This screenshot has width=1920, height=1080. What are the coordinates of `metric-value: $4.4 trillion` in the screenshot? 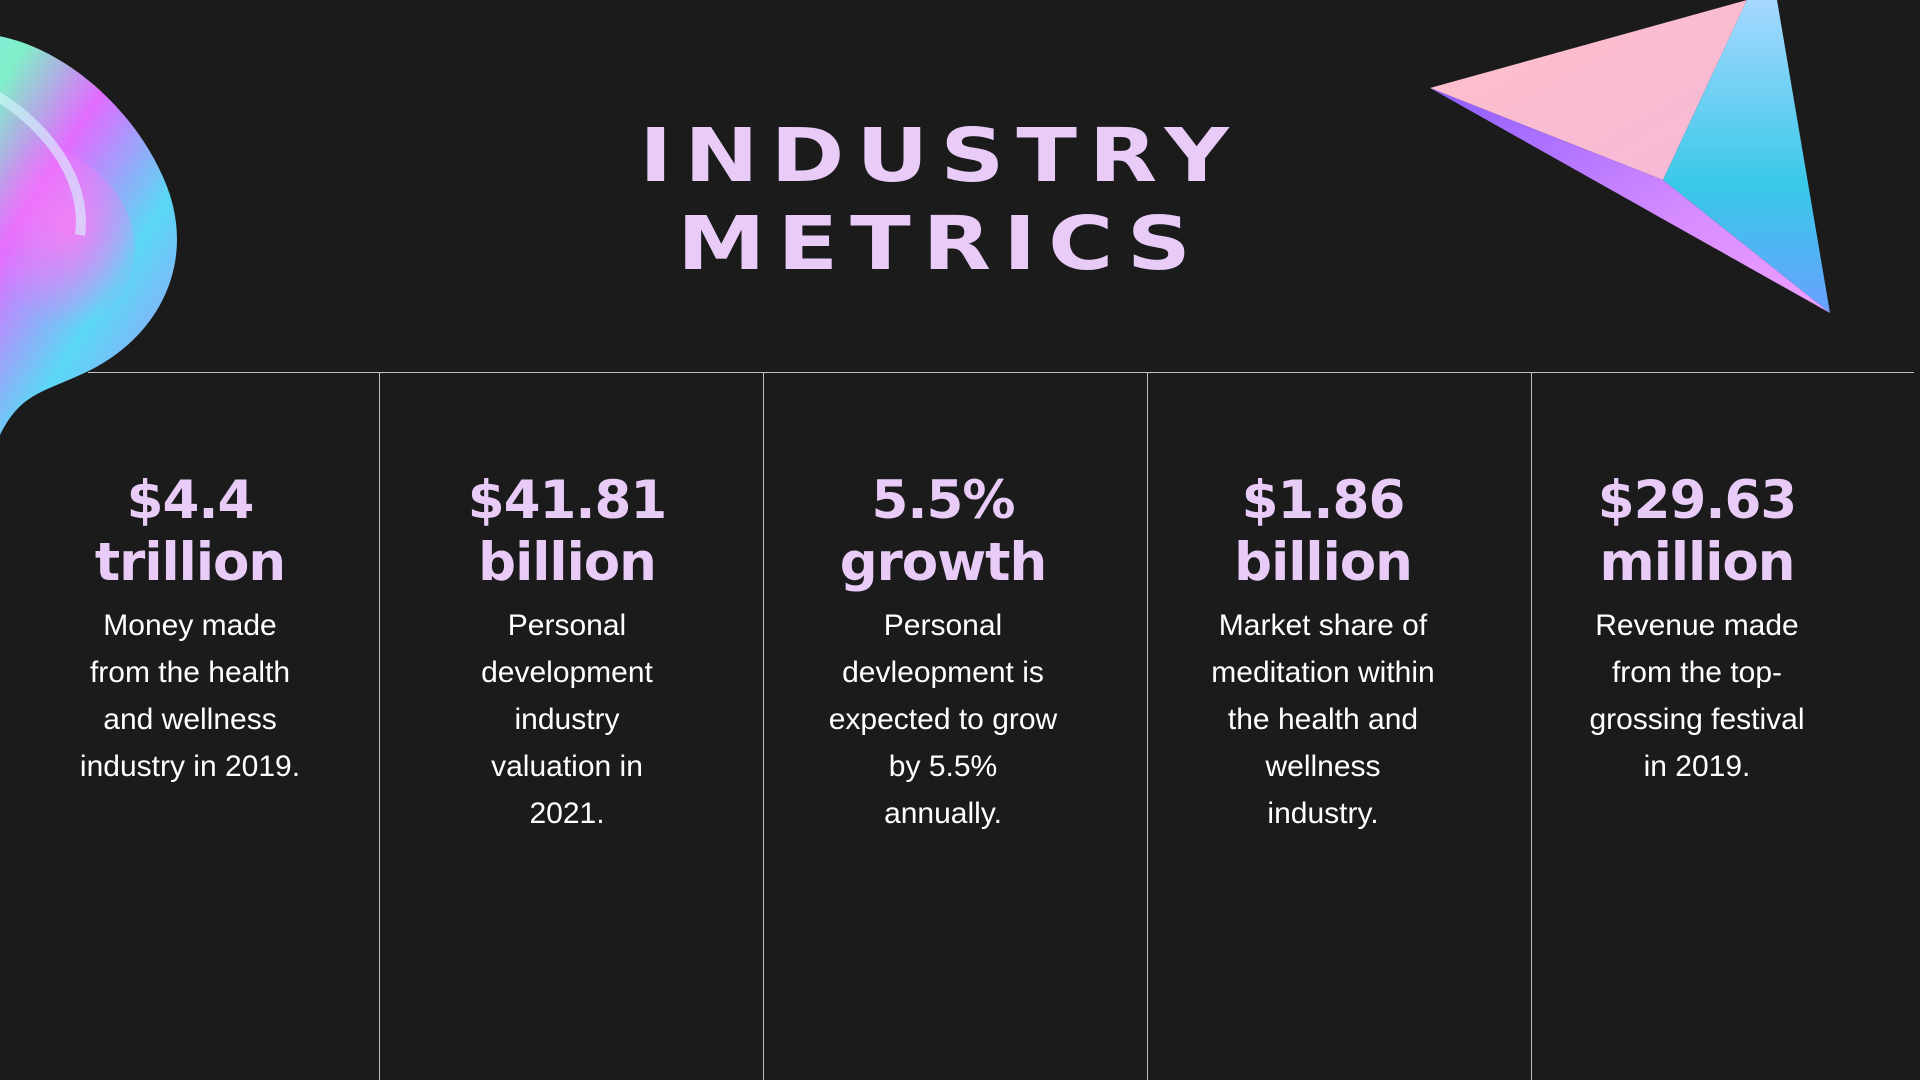 It's located at (190, 532).